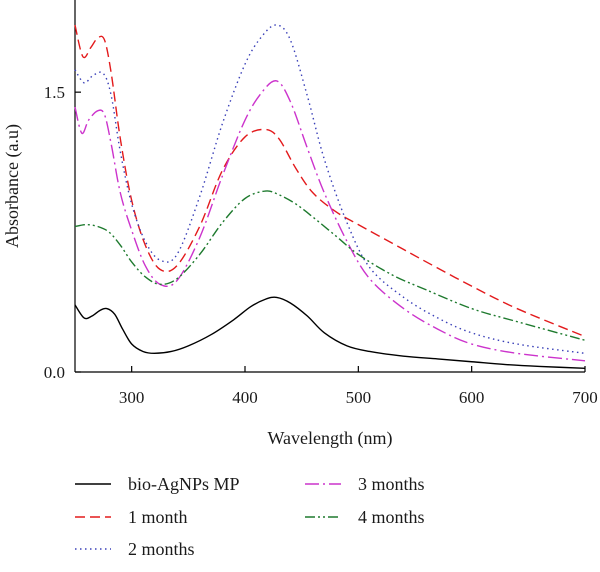 The height and width of the screenshot is (572, 600). What do you see at coordinates (54, 372) in the screenshot?
I see `y-tick-label: 0.0` at bounding box center [54, 372].